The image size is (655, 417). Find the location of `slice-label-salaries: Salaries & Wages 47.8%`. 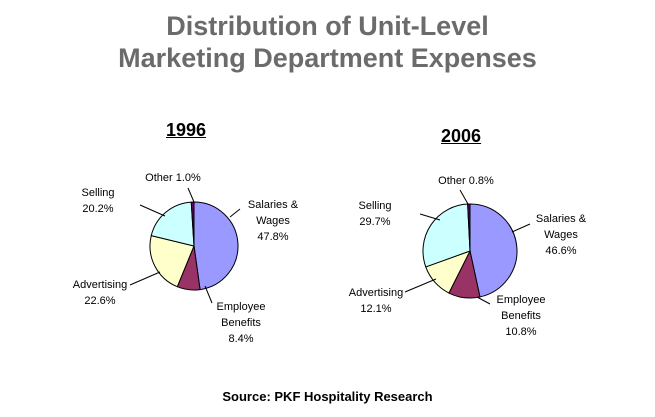

slice-label-salaries: Salaries & Wages 47.8% is located at coordinates (273, 221).